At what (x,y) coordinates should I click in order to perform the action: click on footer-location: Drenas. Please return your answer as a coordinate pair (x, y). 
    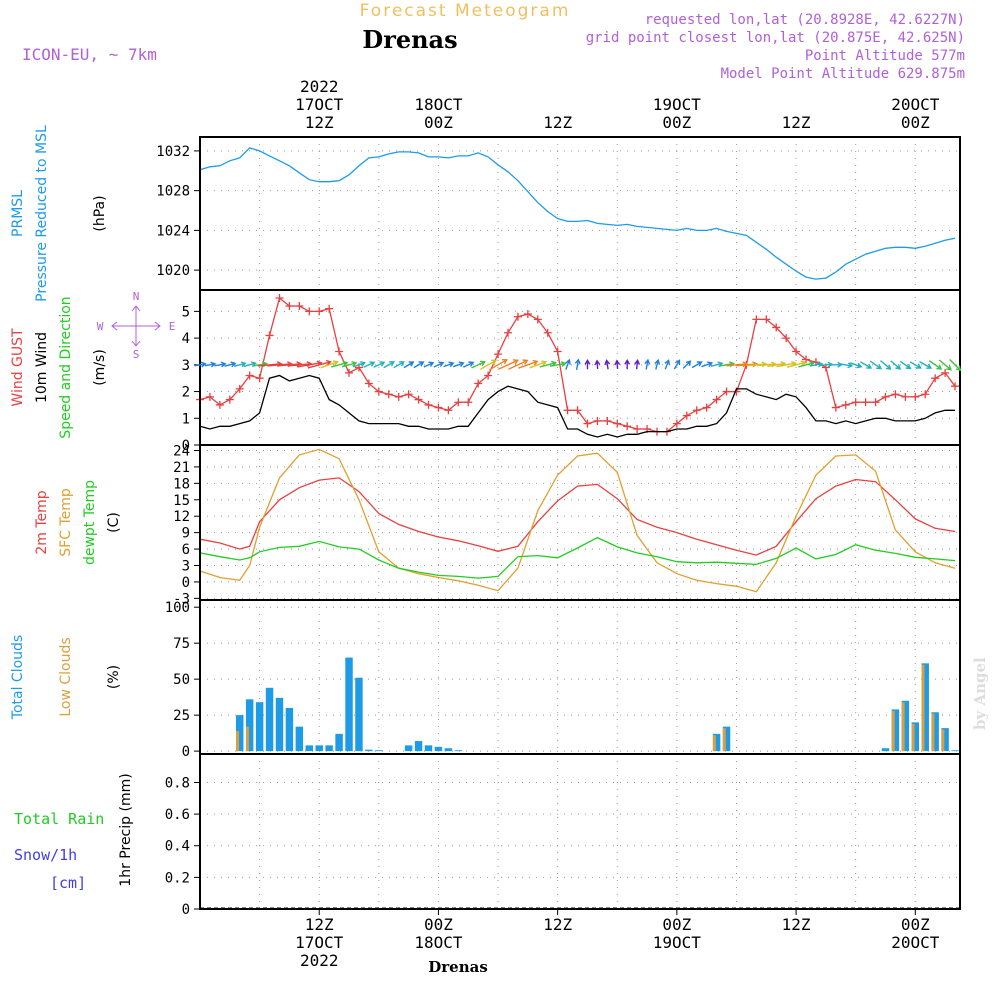
    Looking at the image, I should click on (458, 967).